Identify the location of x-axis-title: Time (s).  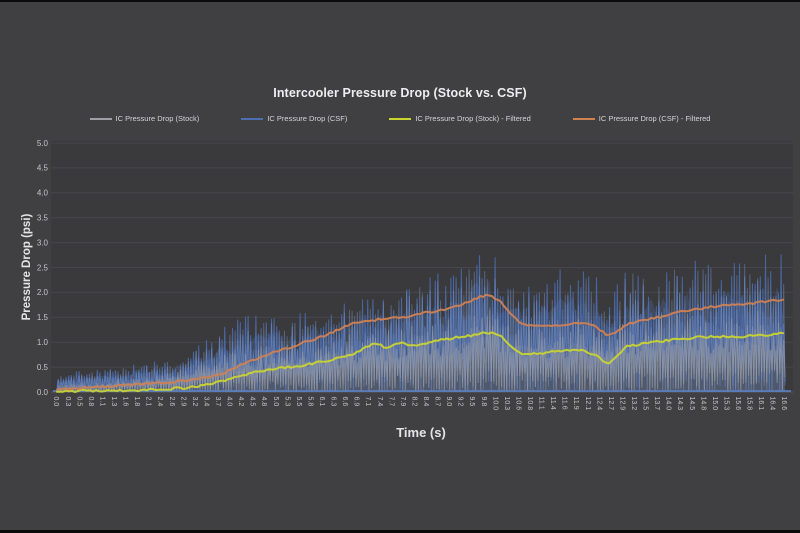
(421, 432).